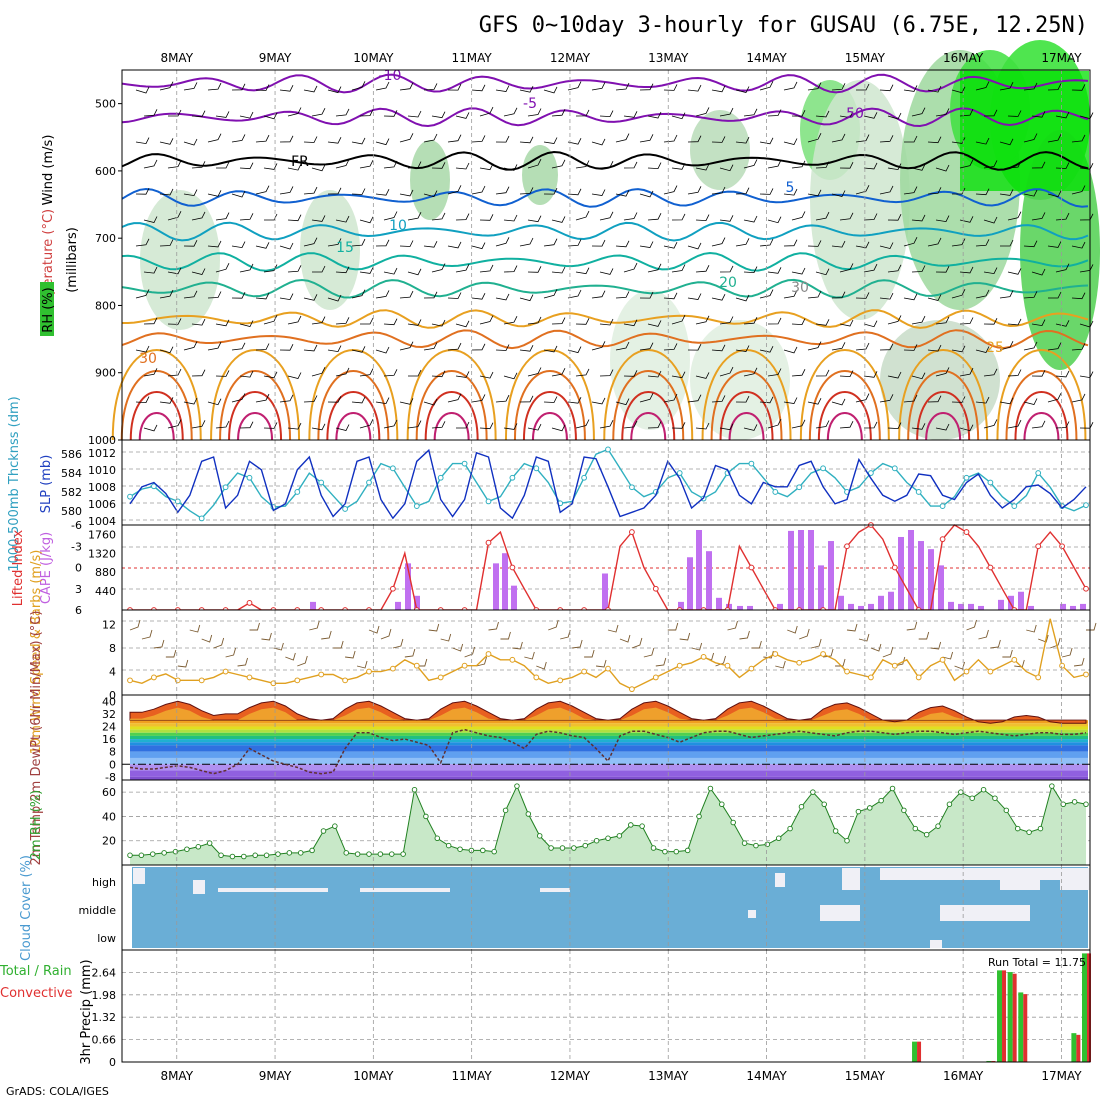 The image size is (1100, 1100). What do you see at coordinates (109, 841) in the screenshot?
I see `y-tick-label: 20` at bounding box center [109, 841].